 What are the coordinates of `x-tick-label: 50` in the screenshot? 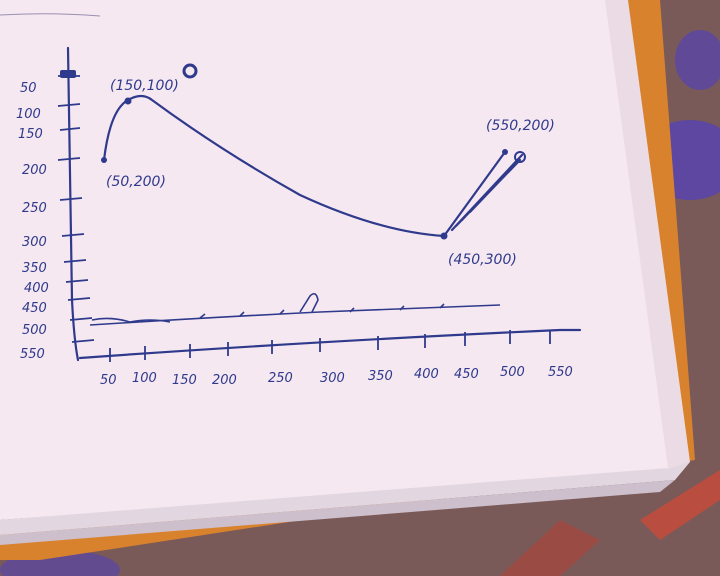 It's located at (108, 380).